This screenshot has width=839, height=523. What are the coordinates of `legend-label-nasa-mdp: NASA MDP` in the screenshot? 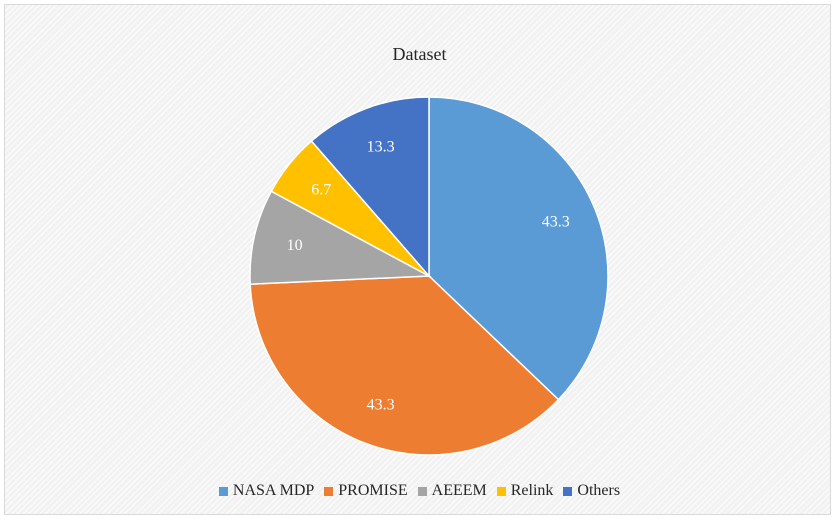 It's located at (273, 490).